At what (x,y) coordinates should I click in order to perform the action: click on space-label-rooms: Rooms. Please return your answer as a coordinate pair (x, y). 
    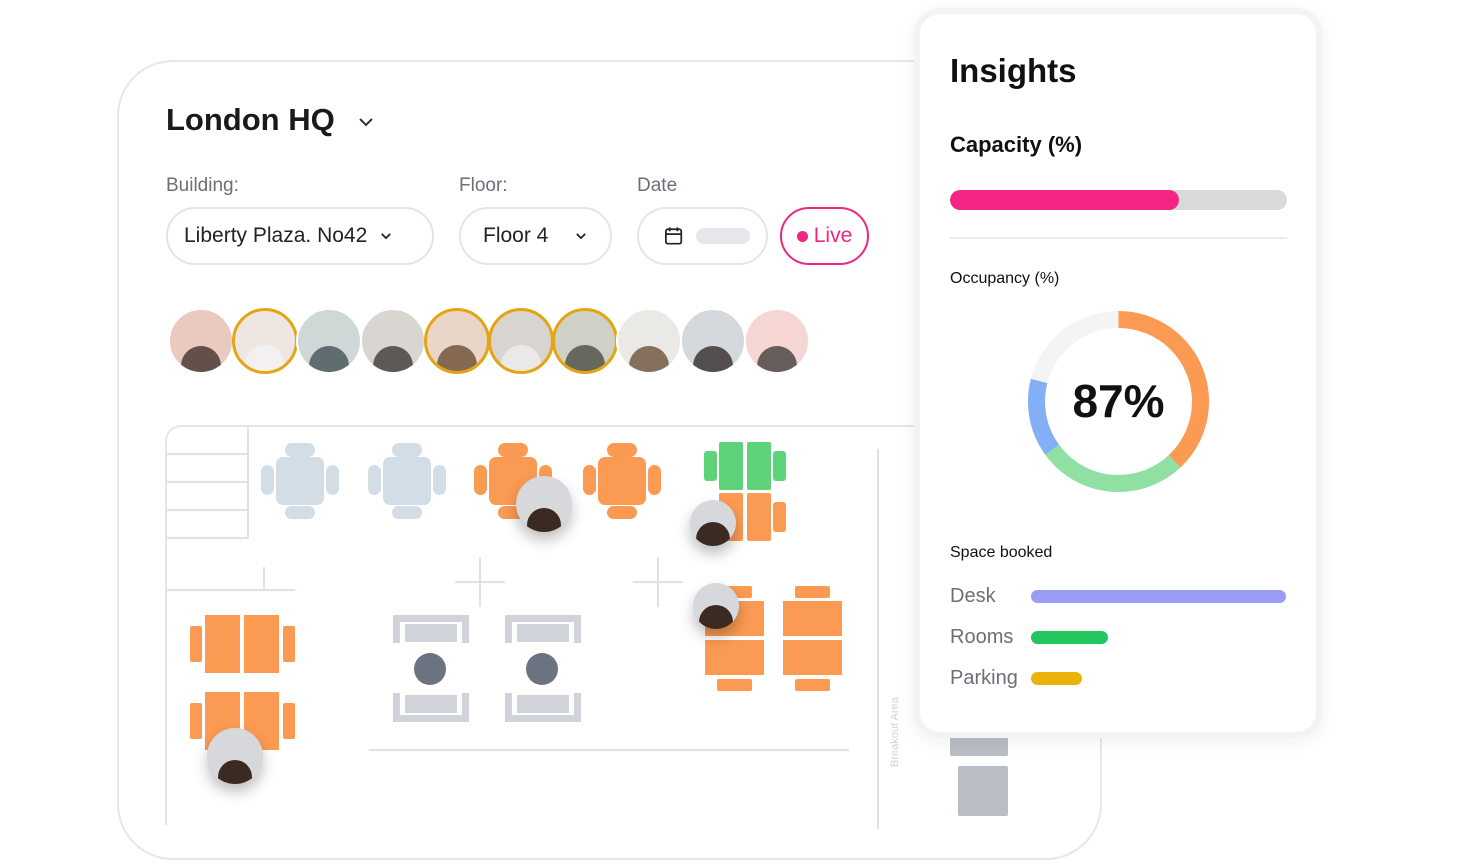
    Looking at the image, I should click on (982, 637).